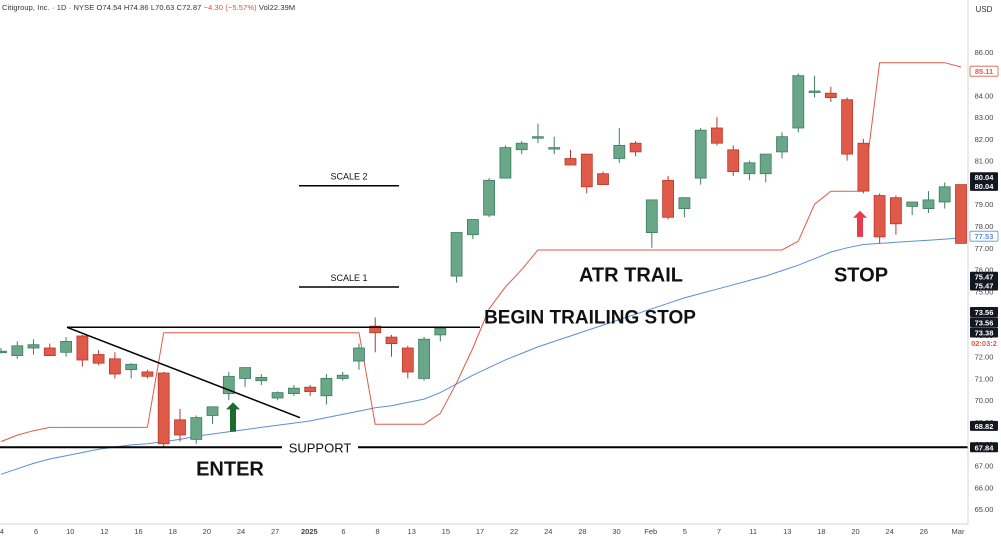 Image resolution: width=1001 pixels, height=539 pixels. What do you see at coordinates (984, 466) in the screenshot?
I see `y-tick-label: 67.00` at bounding box center [984, 466].